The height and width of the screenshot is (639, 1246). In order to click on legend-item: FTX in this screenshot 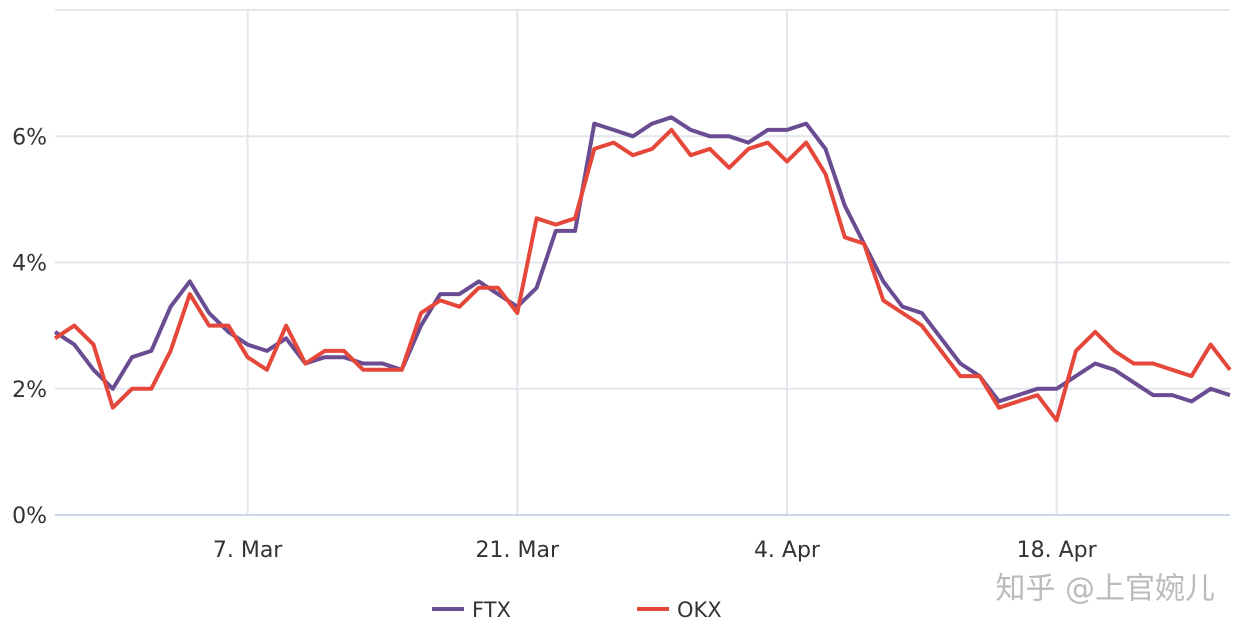, I will do `click(471, 610)`.